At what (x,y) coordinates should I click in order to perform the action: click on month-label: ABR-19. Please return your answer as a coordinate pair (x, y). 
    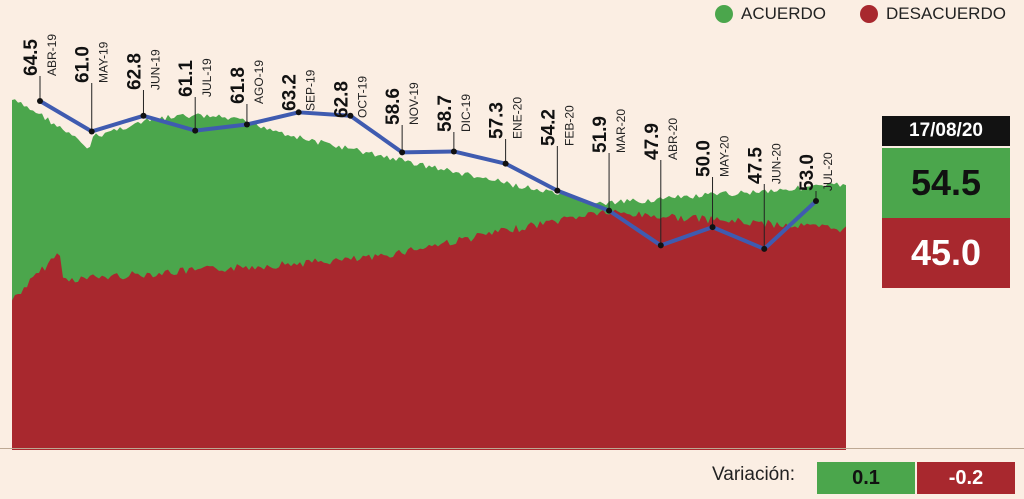
    Looking at the image, I should click on (52, 55).